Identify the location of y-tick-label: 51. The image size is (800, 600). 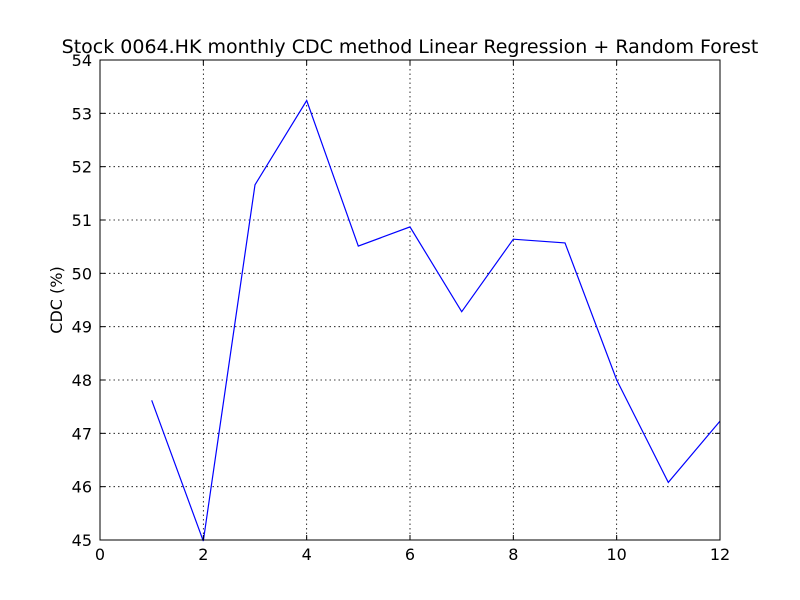
(82, 220).